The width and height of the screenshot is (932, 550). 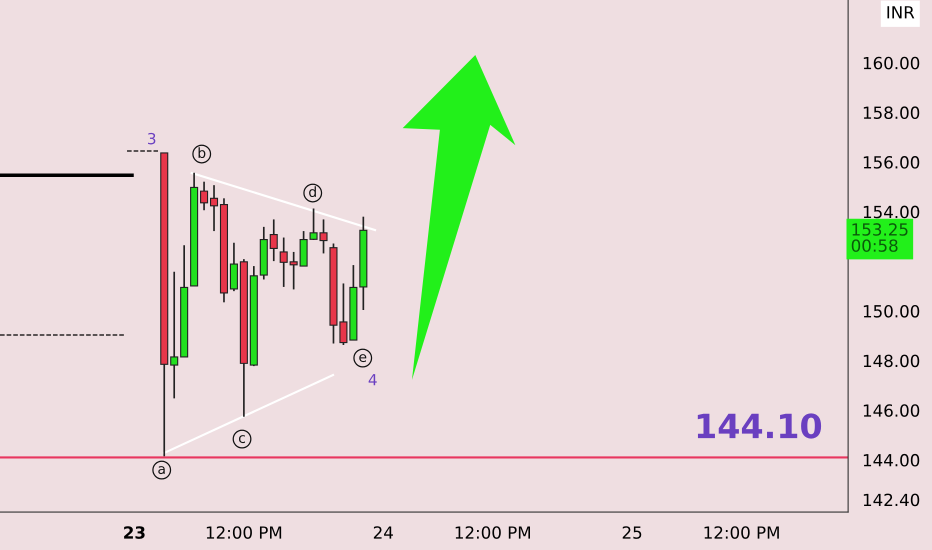 I want to click on annotation: 3, so click(x=152, y=138).